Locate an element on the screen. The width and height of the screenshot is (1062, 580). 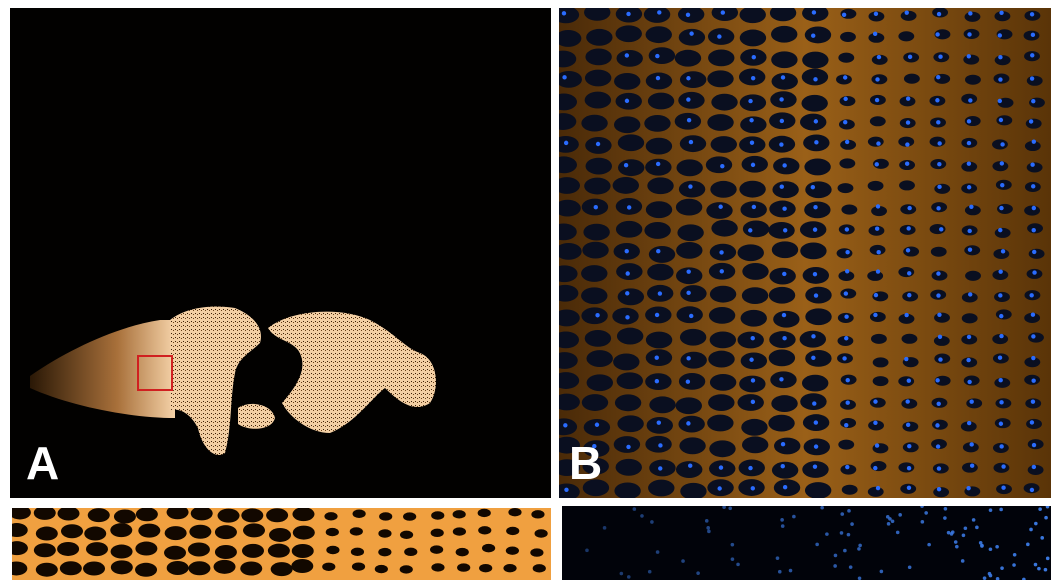
tissue-left-zone is located at coordinates (102, 369).